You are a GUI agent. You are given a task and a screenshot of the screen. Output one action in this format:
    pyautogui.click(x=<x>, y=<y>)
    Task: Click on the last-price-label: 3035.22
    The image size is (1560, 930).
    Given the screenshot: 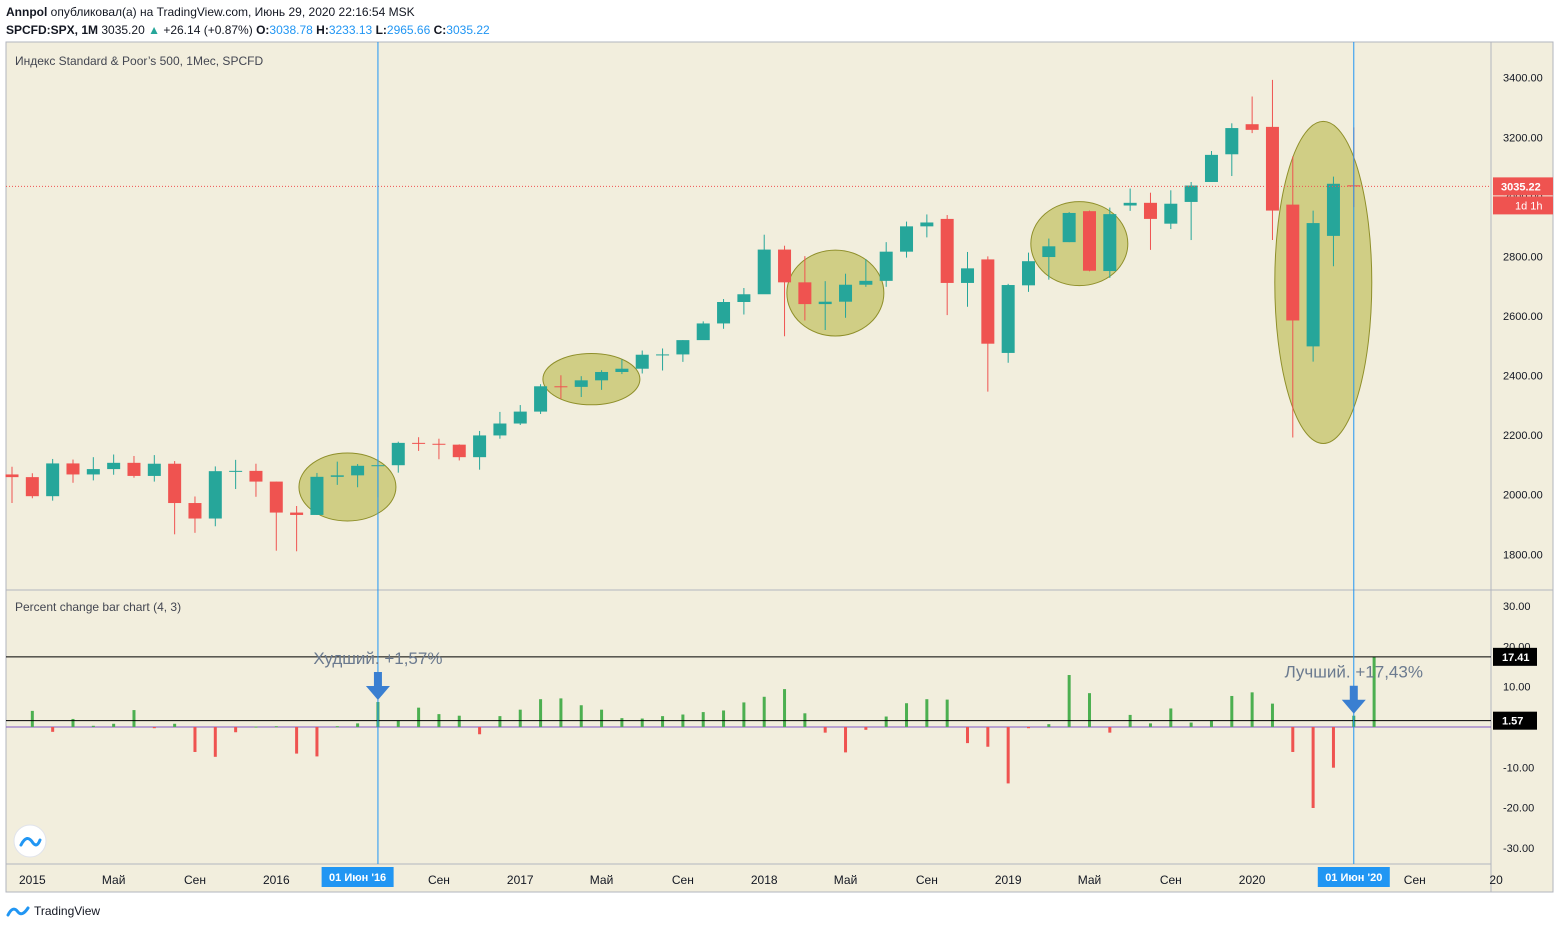 What is the action you would take?
    pyautogui.click(x=1521, y=187)
    